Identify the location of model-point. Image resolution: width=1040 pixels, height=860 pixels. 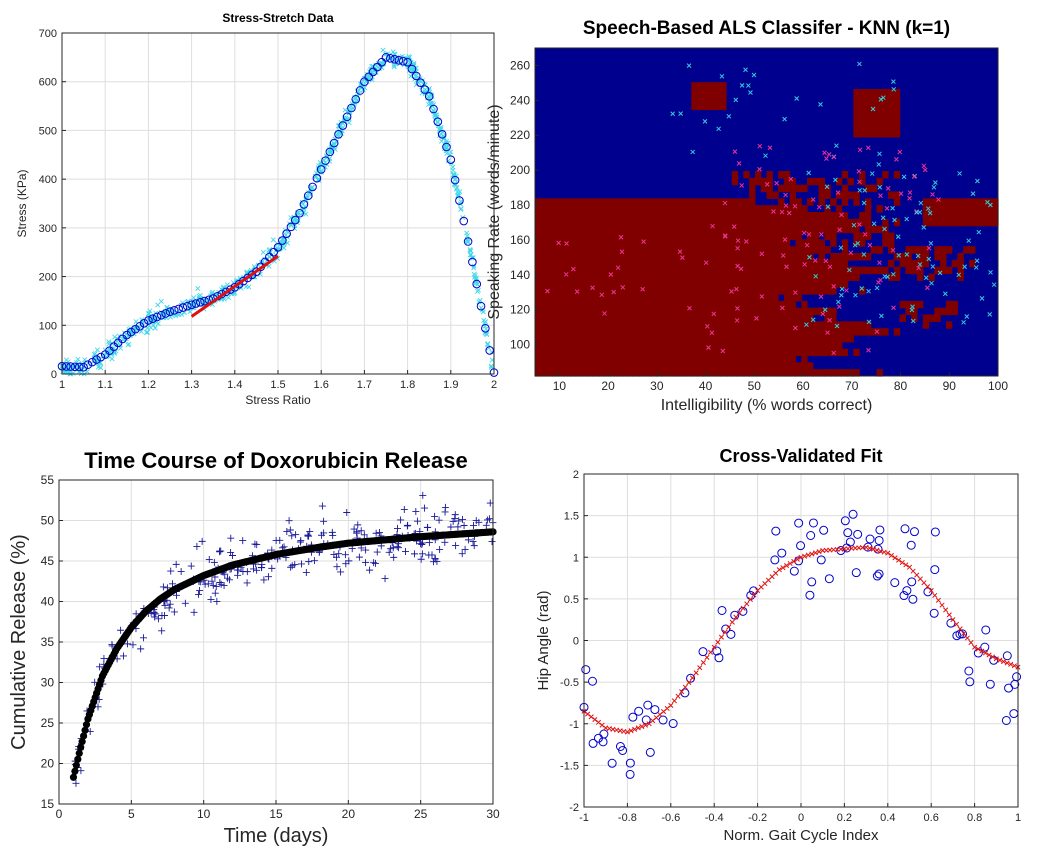
(85, 730).